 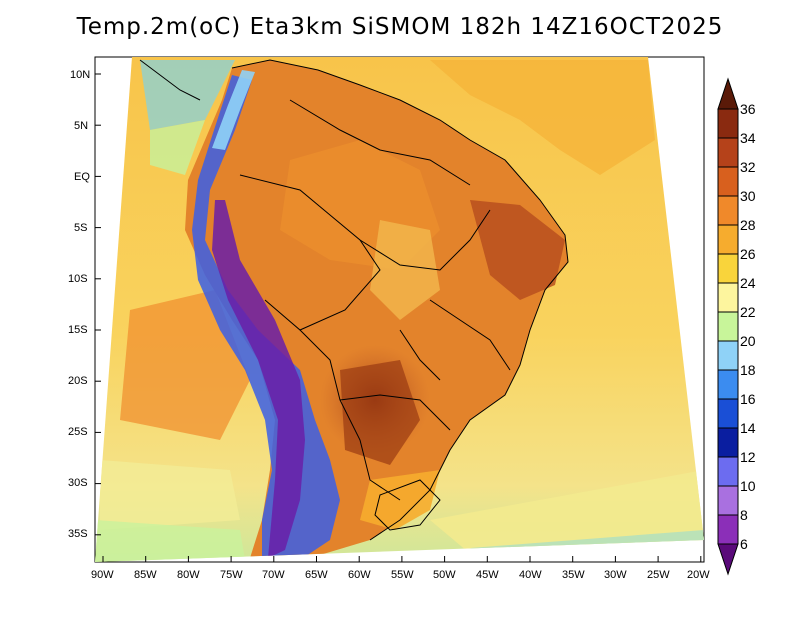 What do you see at coordinates (102, 575) in the screenshot?
I see `lon-label: 90W` at bounding box center [102, 575].